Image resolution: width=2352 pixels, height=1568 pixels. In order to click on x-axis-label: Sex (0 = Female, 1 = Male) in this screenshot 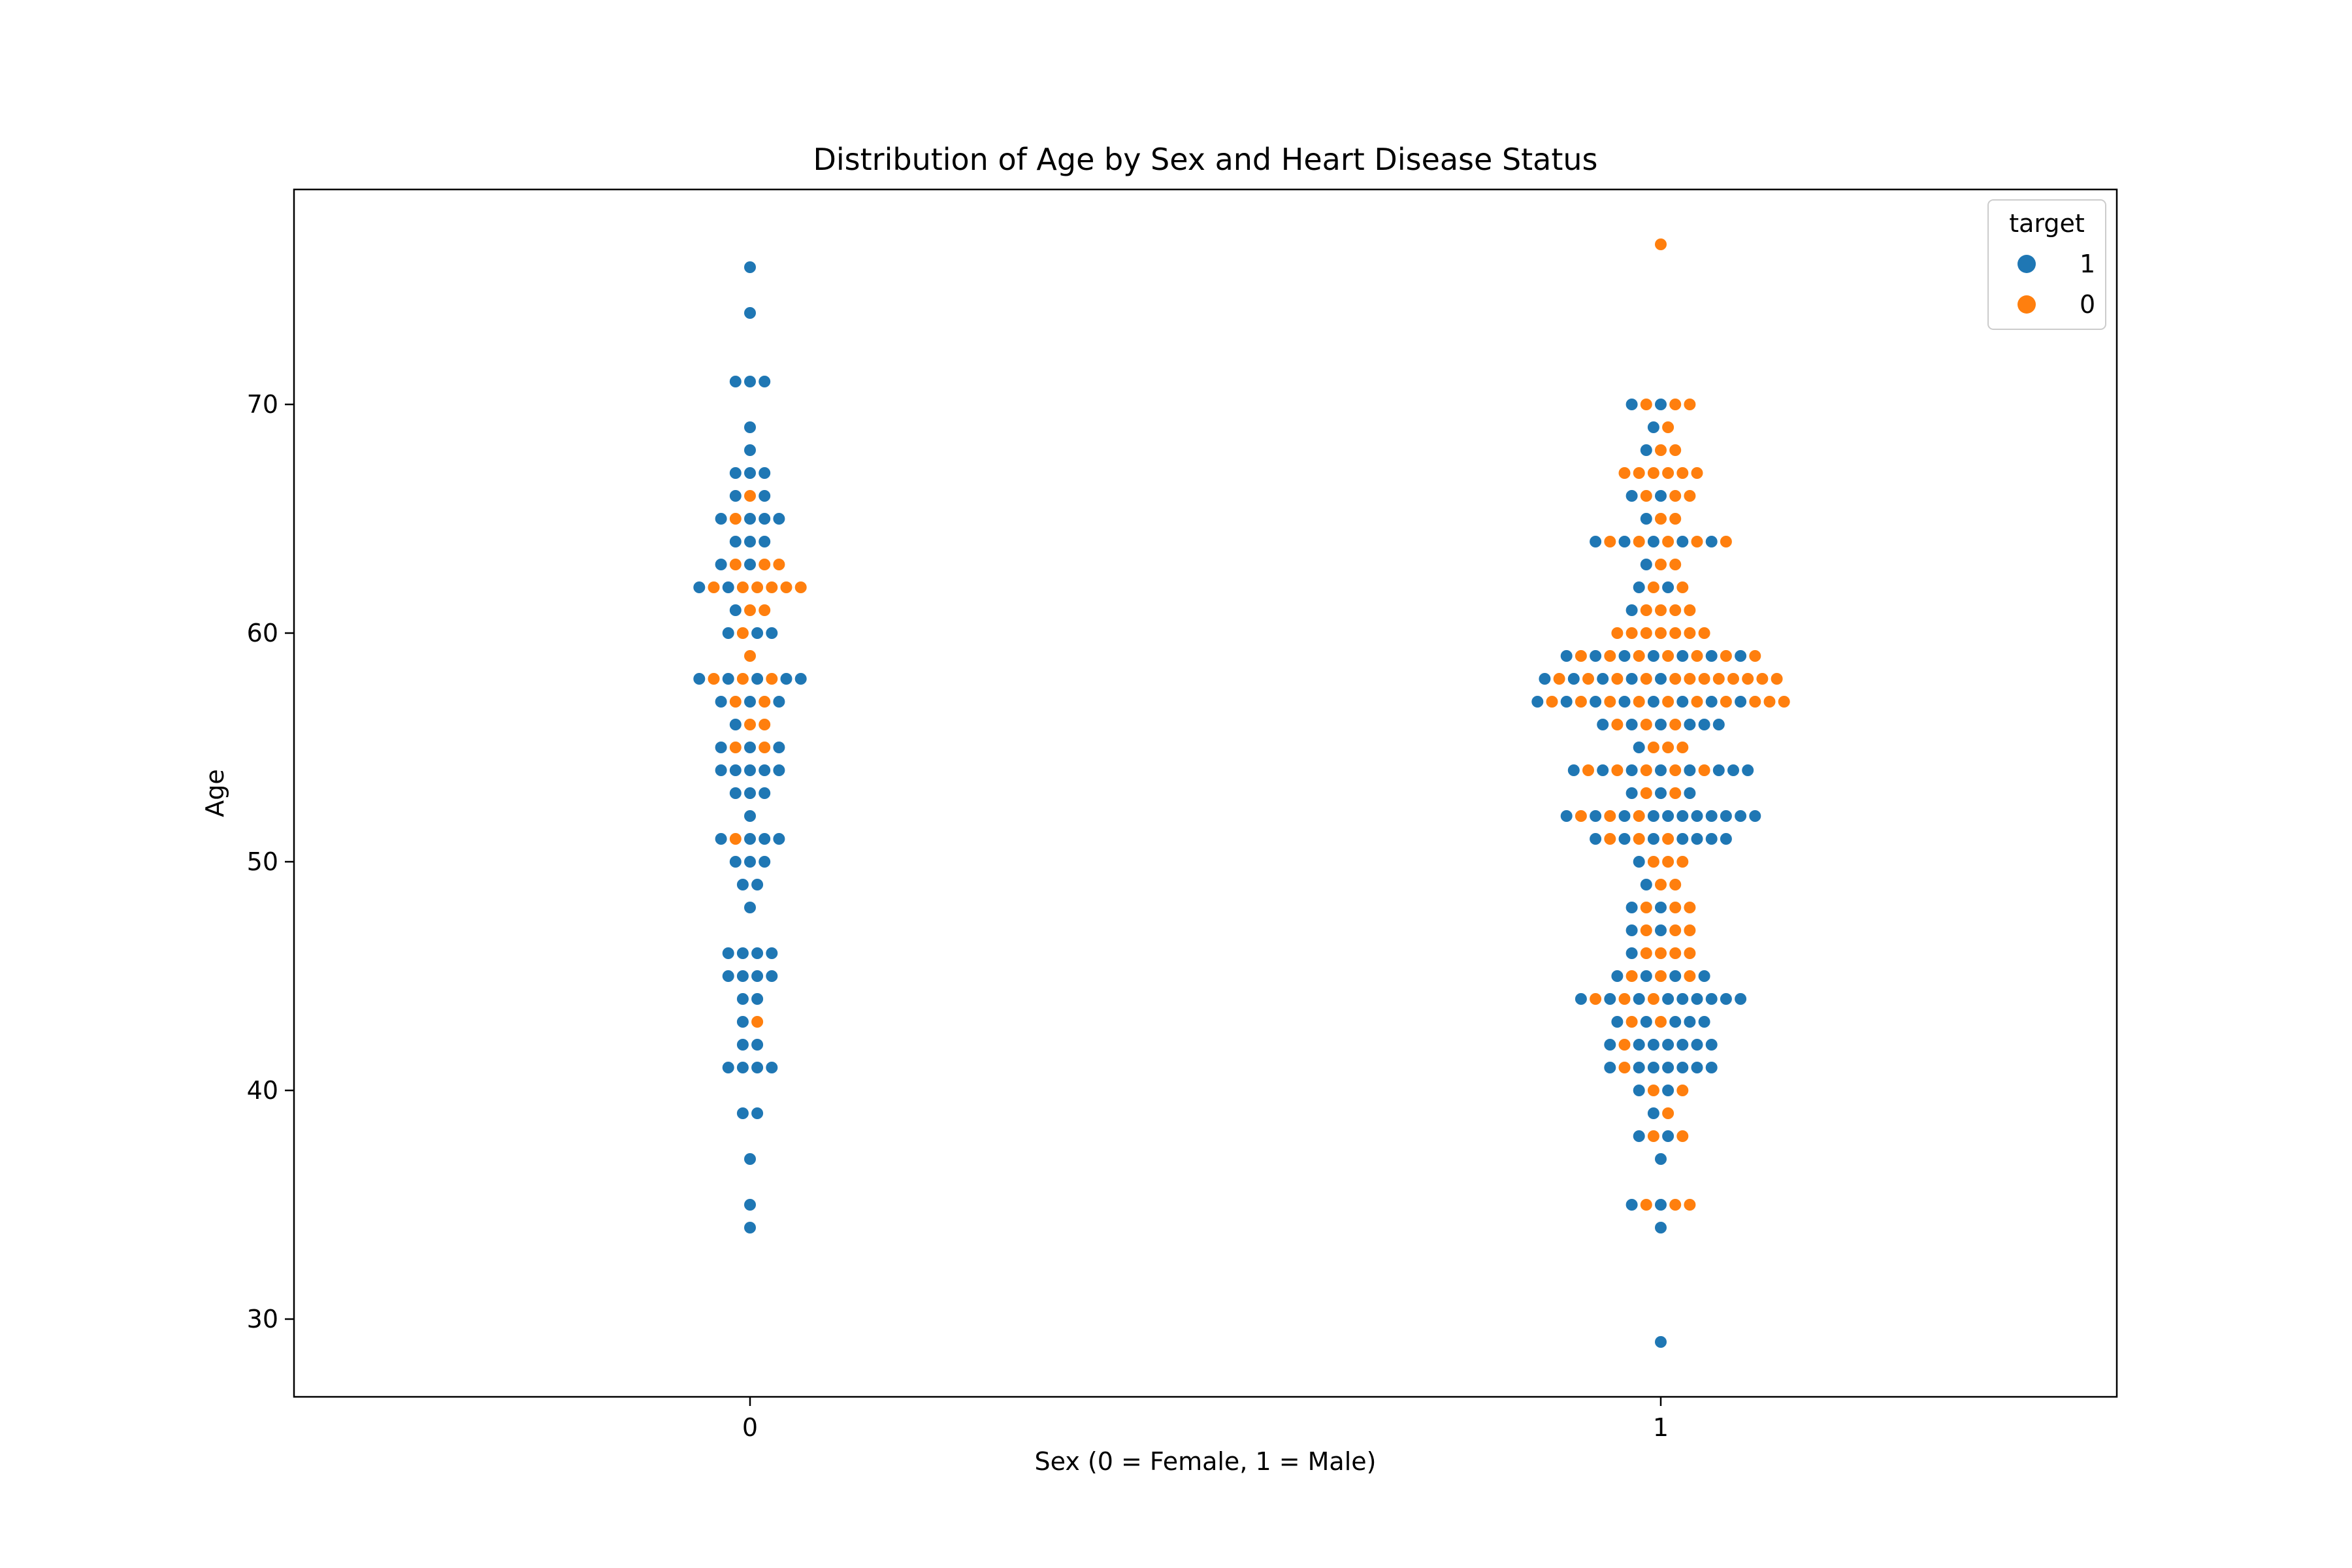, I will do `click(1206, 1461)`.